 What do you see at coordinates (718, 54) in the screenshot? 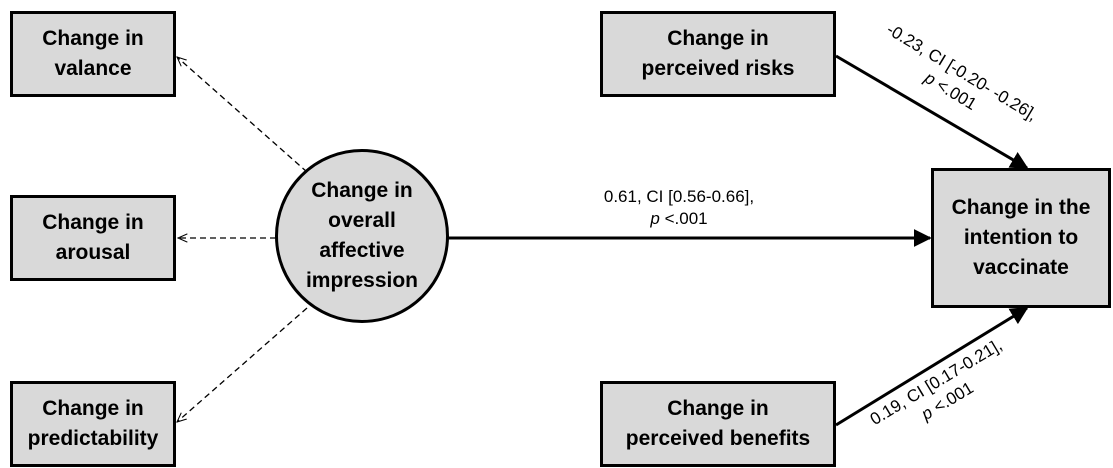
I see `node-perceived-risks: Change in perceived risks` at bounding box center [718, 54].